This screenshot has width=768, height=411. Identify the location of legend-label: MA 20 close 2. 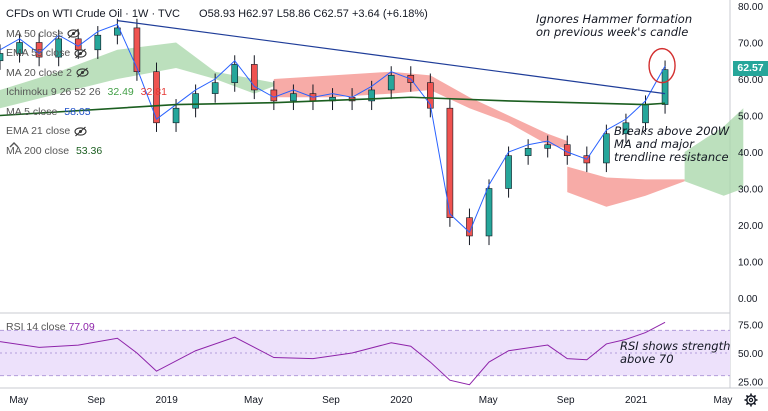
(39, 72).